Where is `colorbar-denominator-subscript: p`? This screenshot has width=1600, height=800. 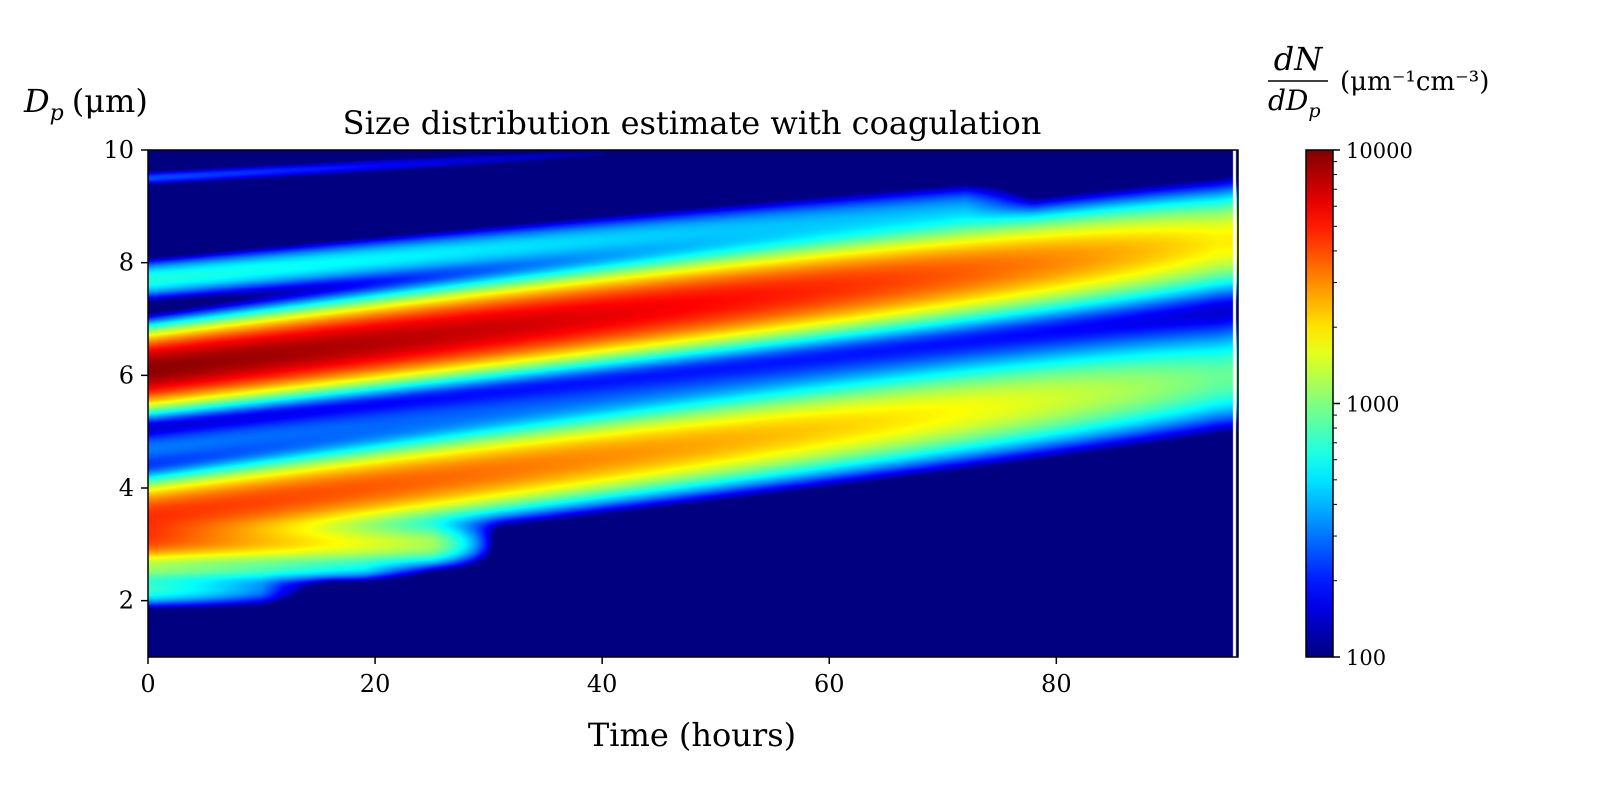 colorbar-denominator-subscript: p is located at coordinates (1314, 111).